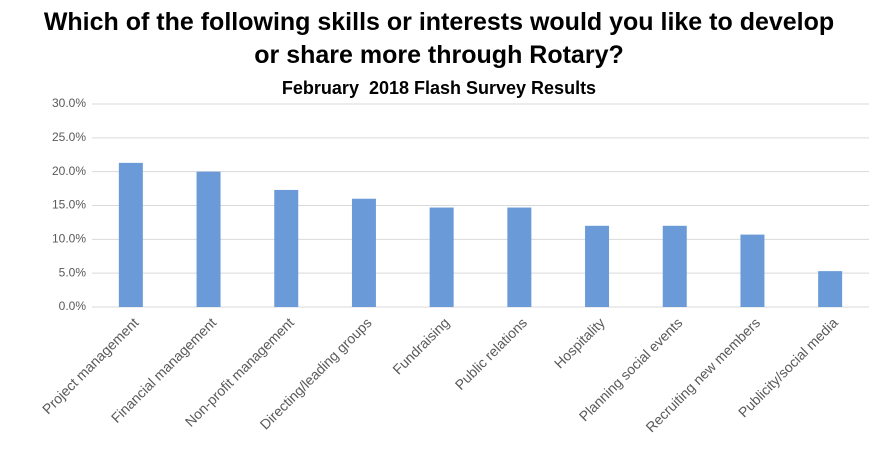 The height and width of the screenshot is (464, 878). Describe the element at coordinates (579, 342) in the screenshot. I see `x-tick-label: Hospitality` at that location.